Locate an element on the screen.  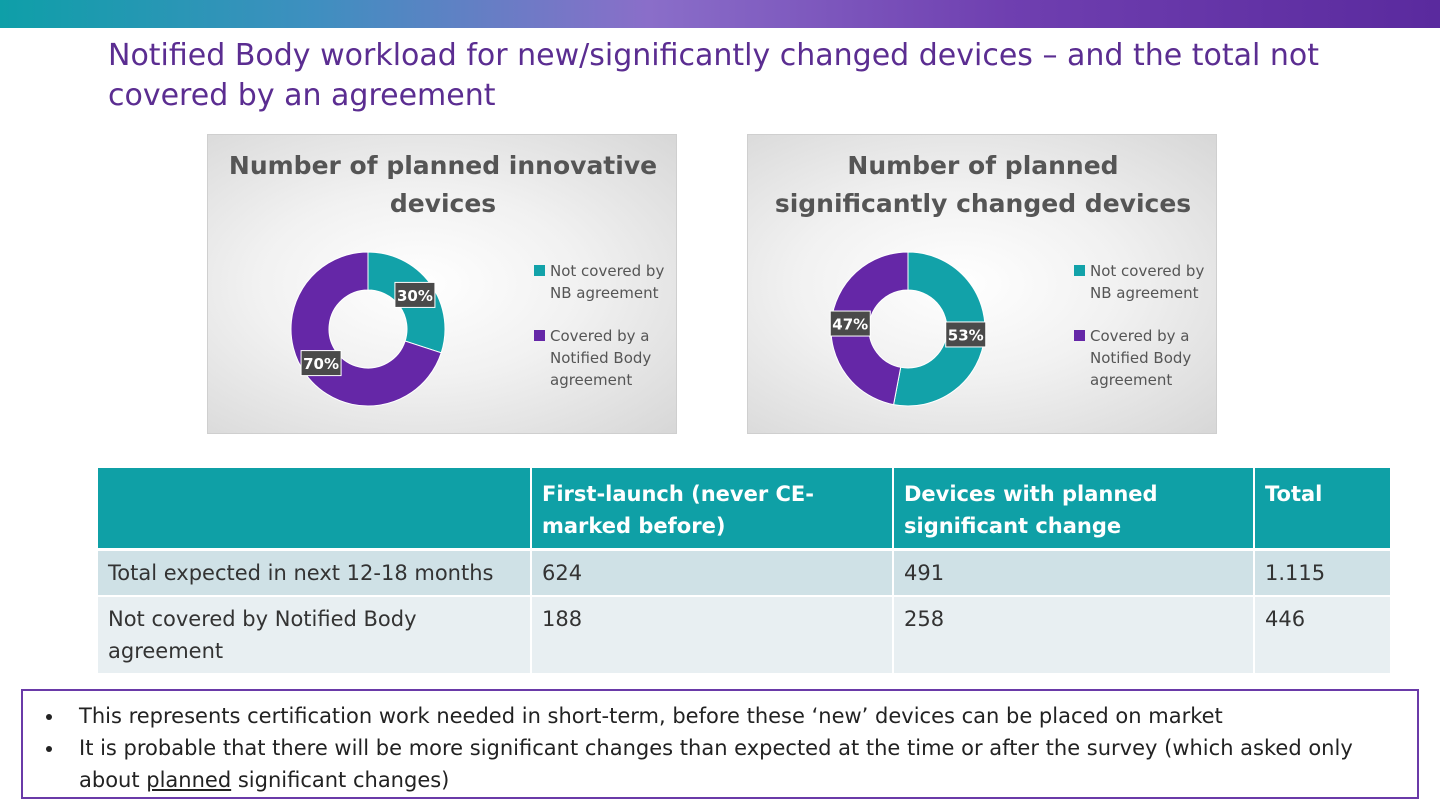
table-header-first-launch: First-launch (never CE-marked before) is located at coordinates (712, 509).